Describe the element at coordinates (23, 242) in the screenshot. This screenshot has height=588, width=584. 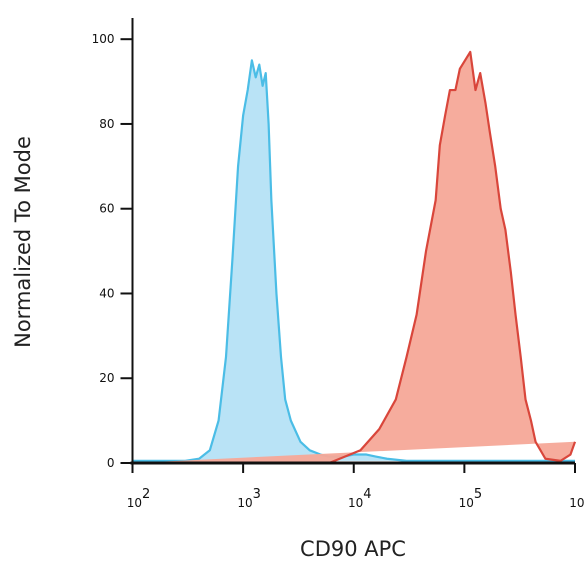
I see `y-axis-title: Normalized To Mode` at that location.